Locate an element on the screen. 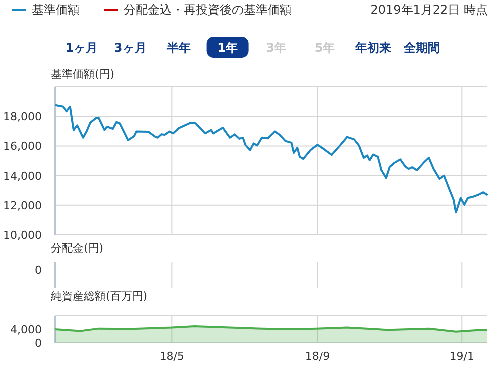 This screenshot has width=491, height=368. y-tick-label: 16,000 is located at coordinates (23, 147).